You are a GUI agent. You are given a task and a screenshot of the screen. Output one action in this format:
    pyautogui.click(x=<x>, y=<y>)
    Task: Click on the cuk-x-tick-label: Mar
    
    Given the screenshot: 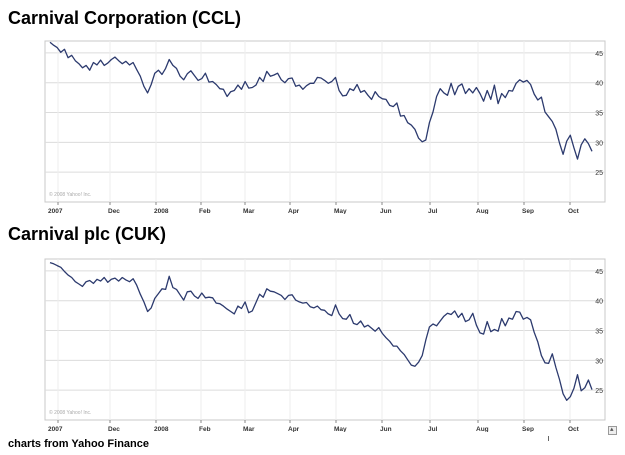 What is the action you would take?
    pyautogui.click(x=249, y=429)
    